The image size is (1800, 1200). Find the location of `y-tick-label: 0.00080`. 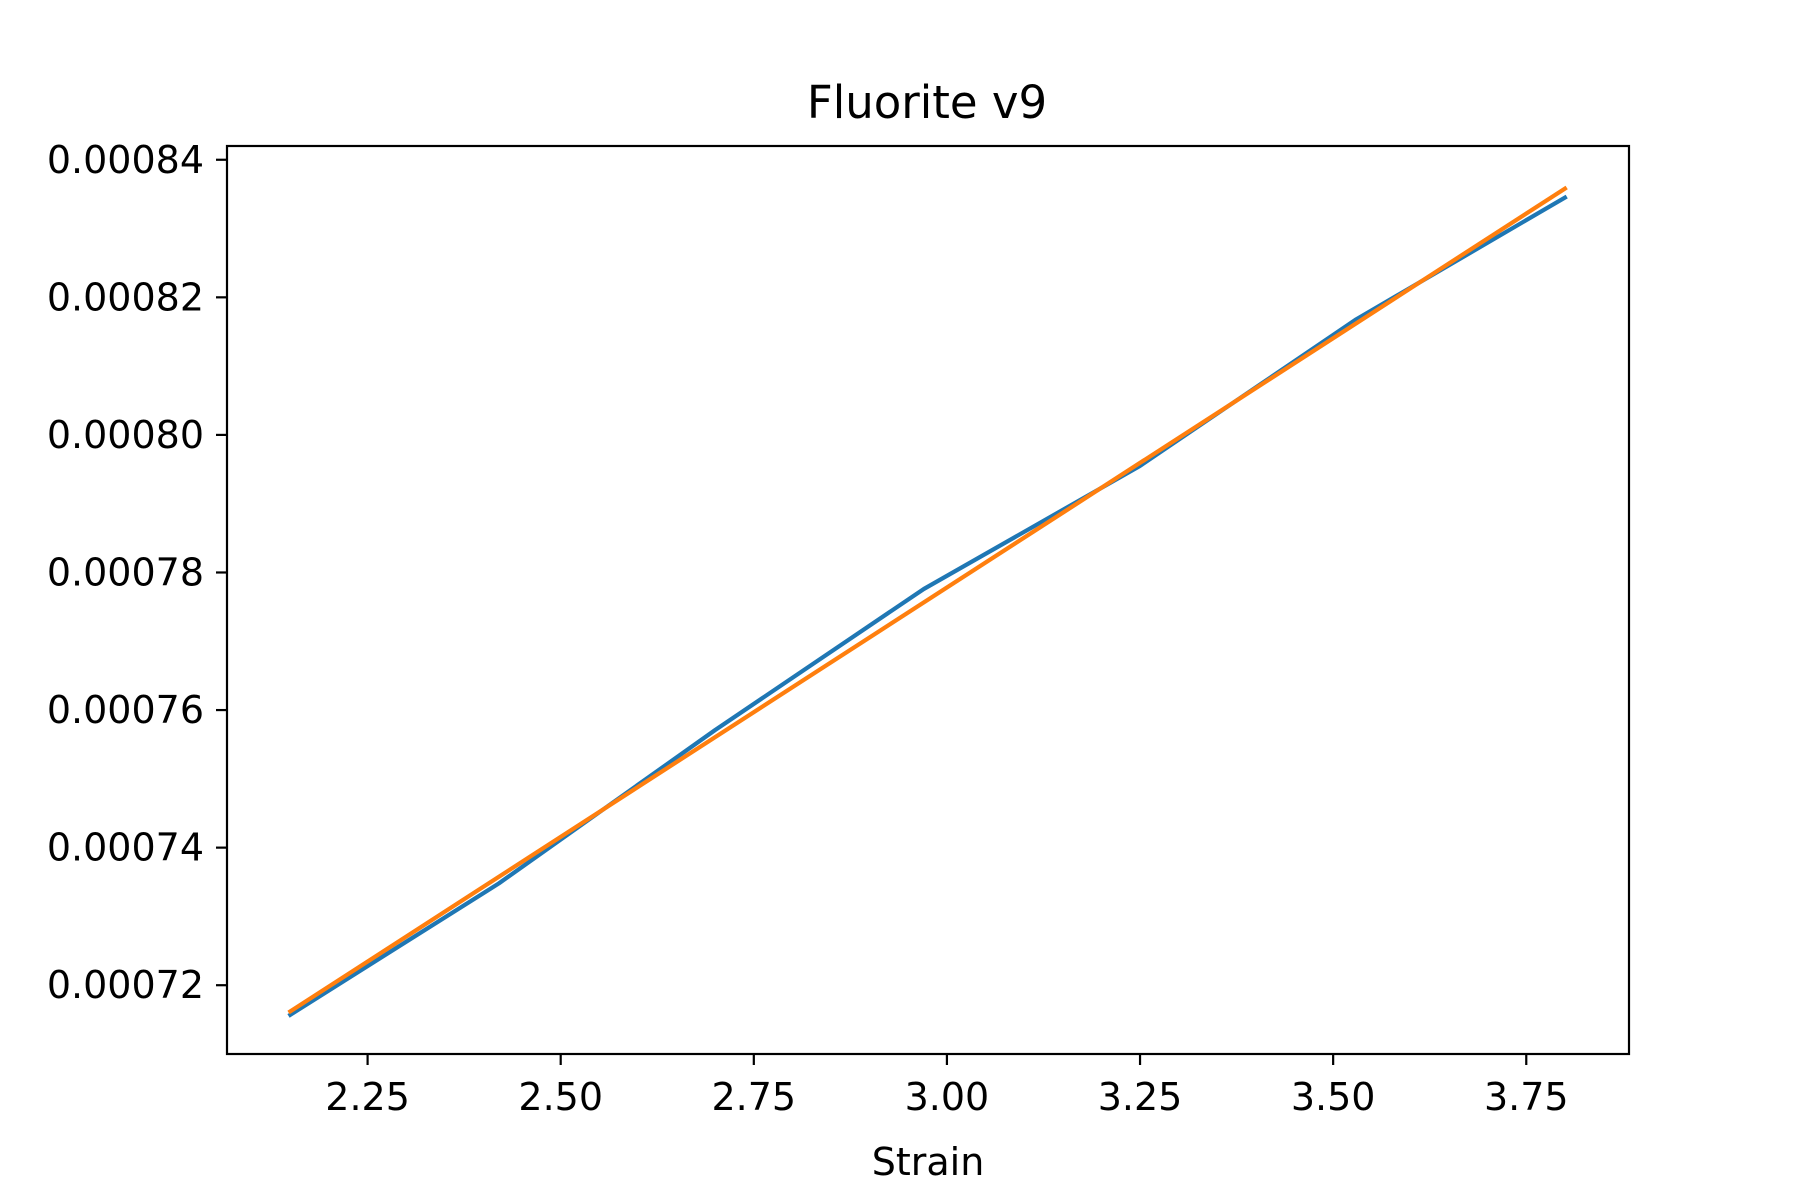

y-tick-label: 0.00080 is located at coordinates (125, 435).